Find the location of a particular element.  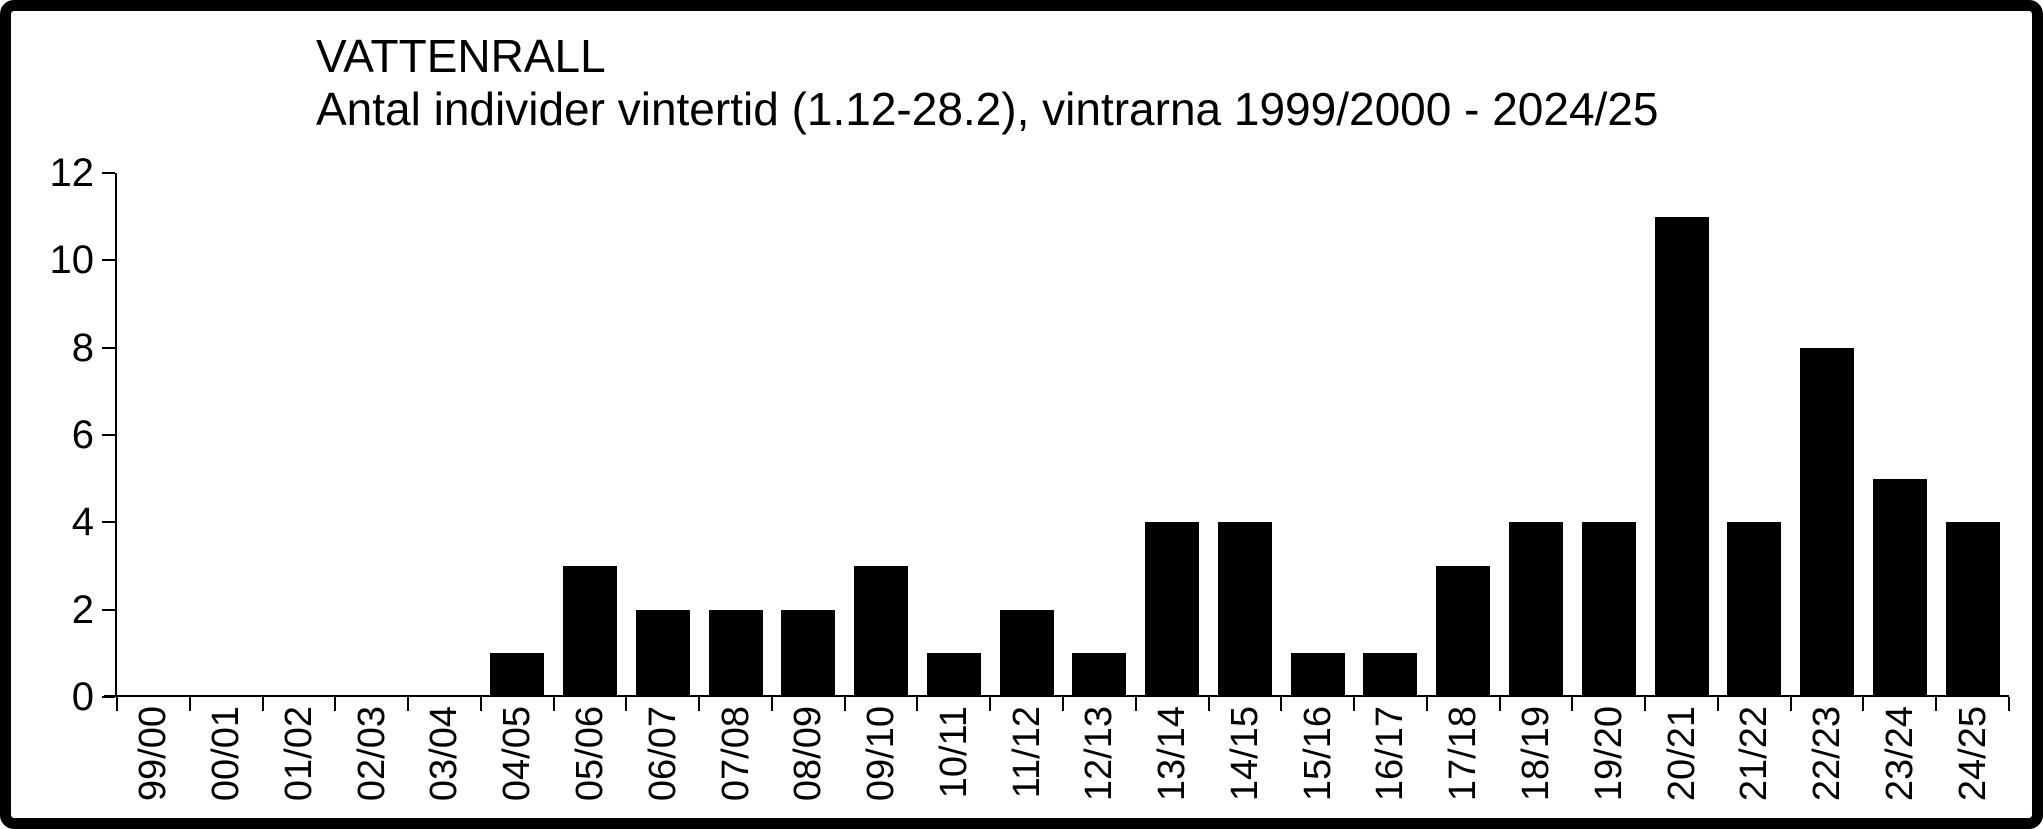

x-axis-tick-label: 16/17 is located at coordinates (1390, 754).